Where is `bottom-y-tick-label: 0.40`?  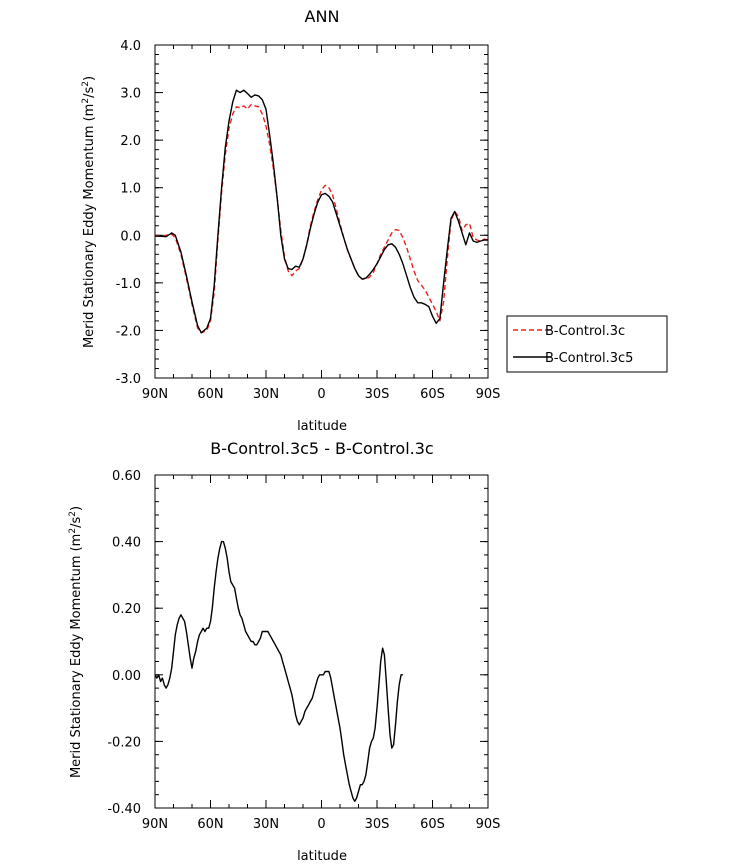
bottom-y-tick-label: 0.40 is located at coordinates (126, 543).